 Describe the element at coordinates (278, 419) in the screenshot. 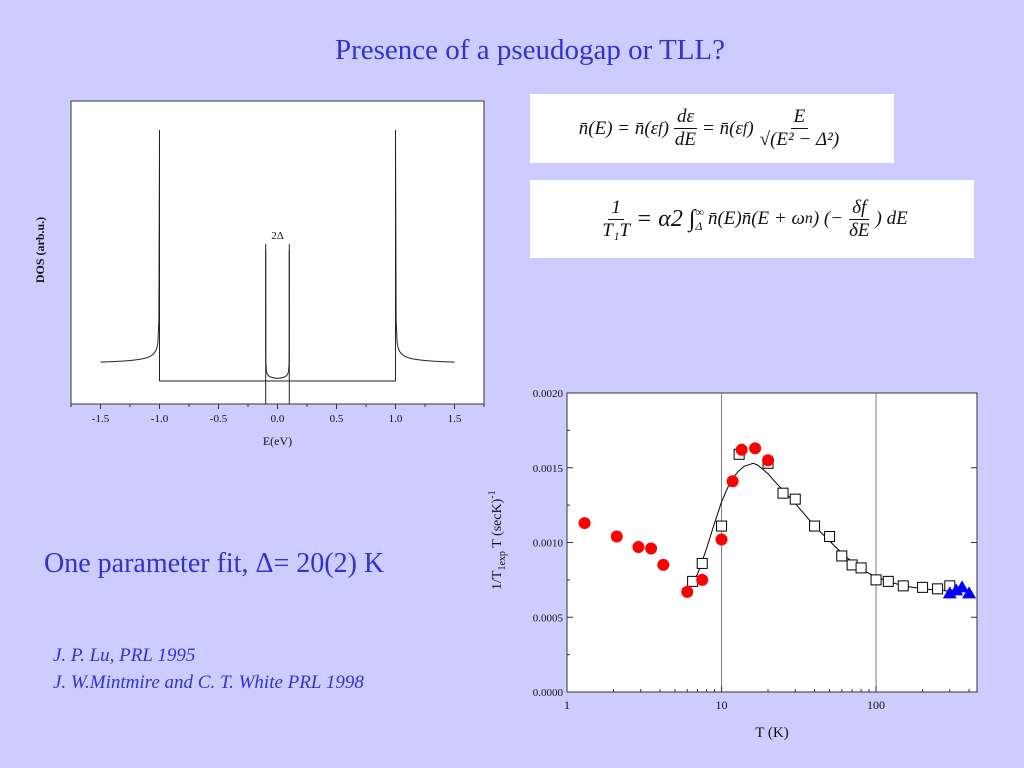

I see `dos-x-tick-label: 0.0` at that location.